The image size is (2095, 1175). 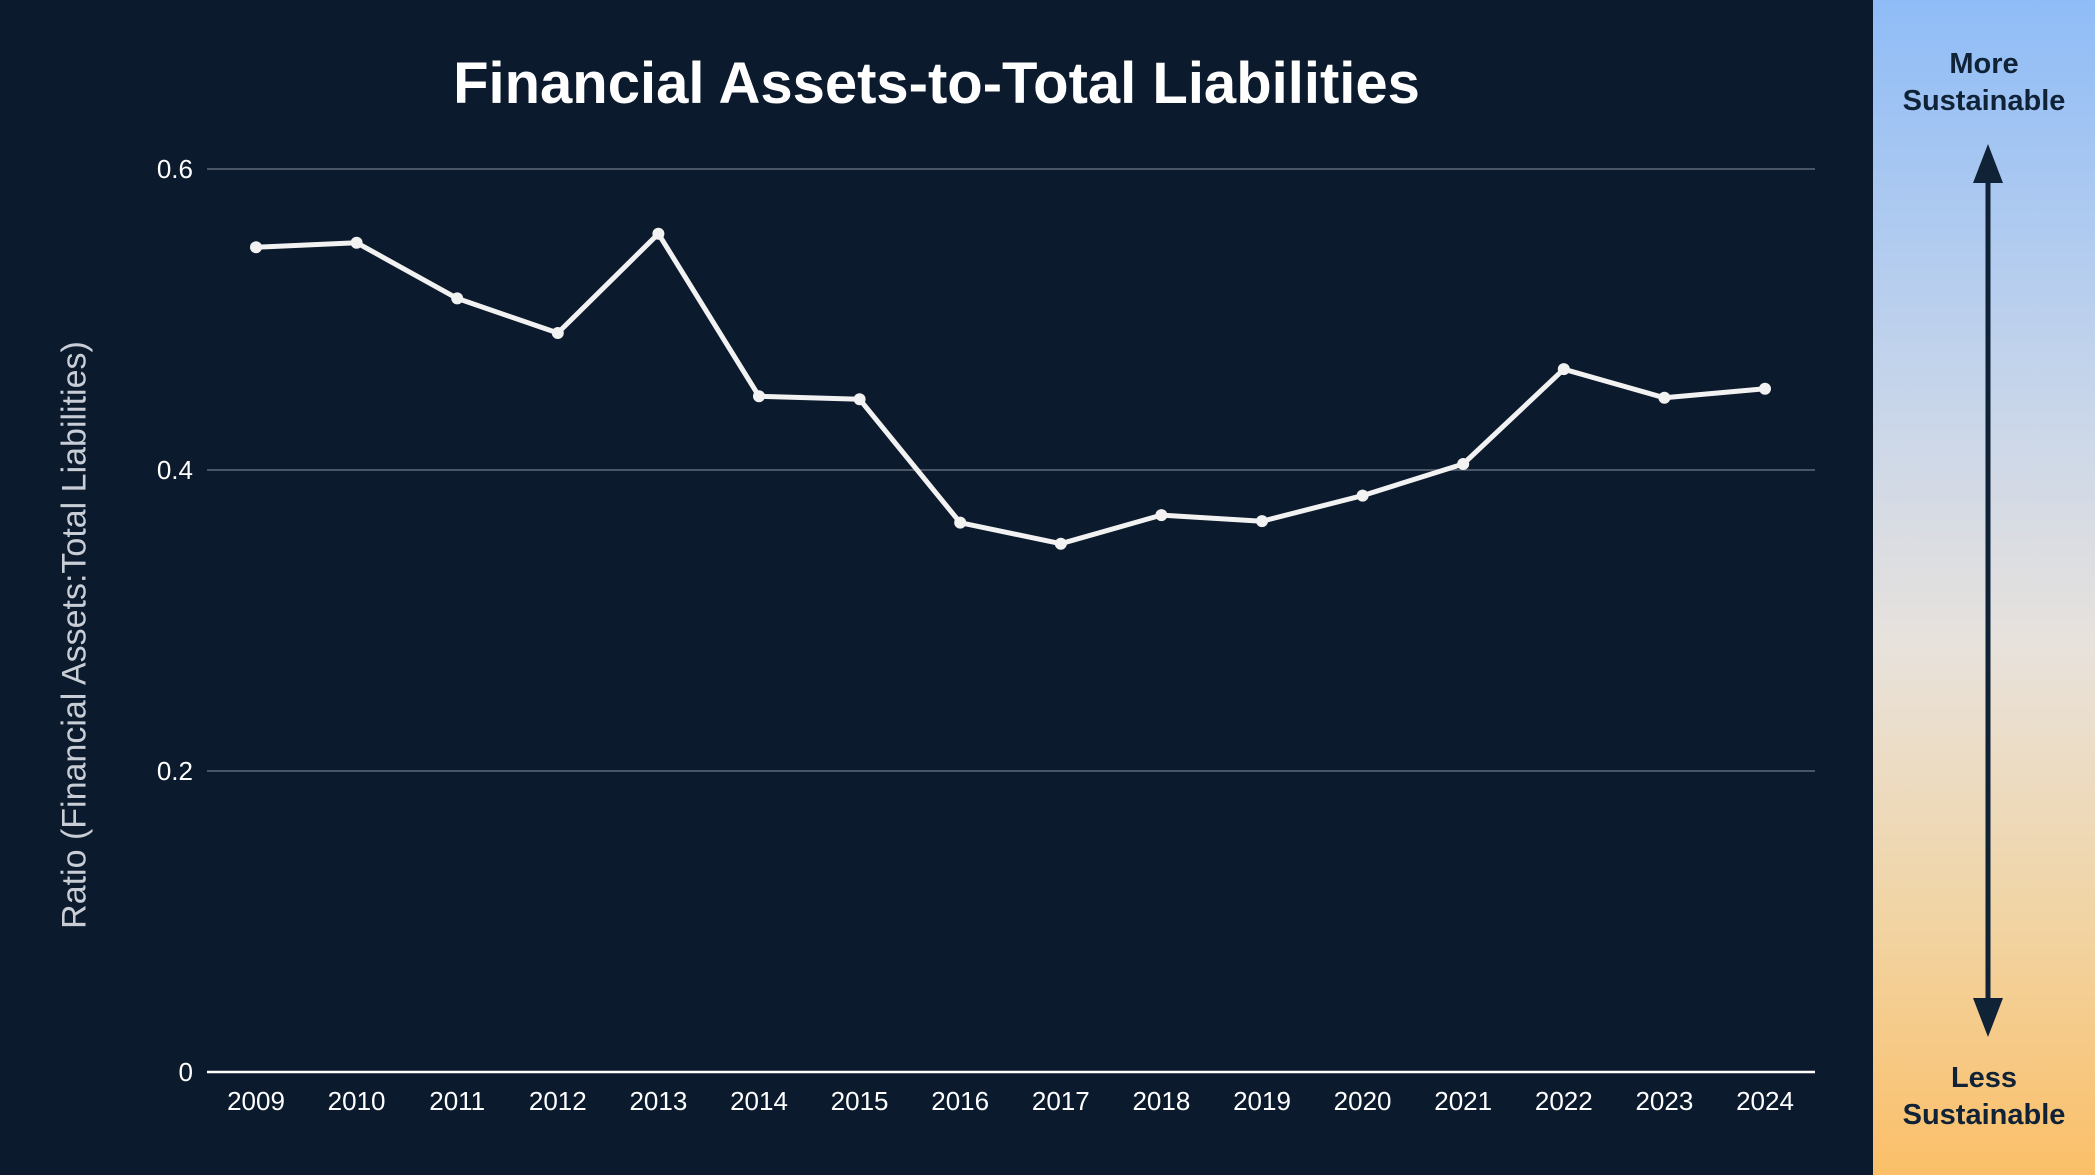 I want to click on x-tick-label: 2014, so click(x=759, y=1101).